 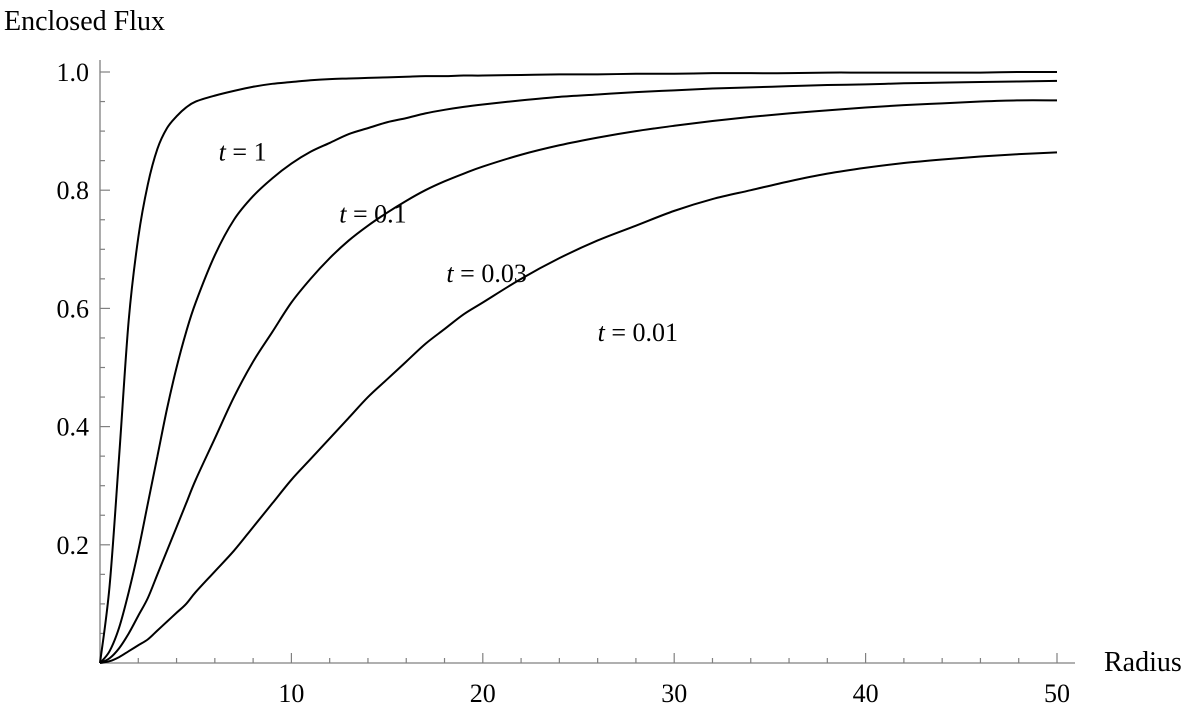 I want to click on y-tick-label: 1.0, so click(x=73, y=72).